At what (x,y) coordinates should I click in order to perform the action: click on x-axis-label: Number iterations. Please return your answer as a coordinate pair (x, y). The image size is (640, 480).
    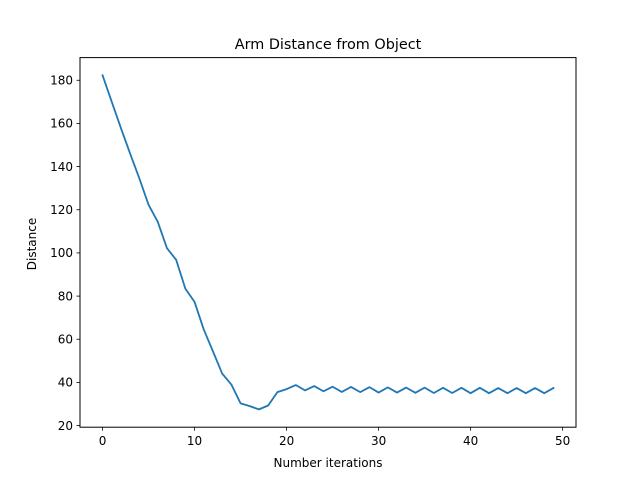
    Looking at the image, I should click on (328, 463).